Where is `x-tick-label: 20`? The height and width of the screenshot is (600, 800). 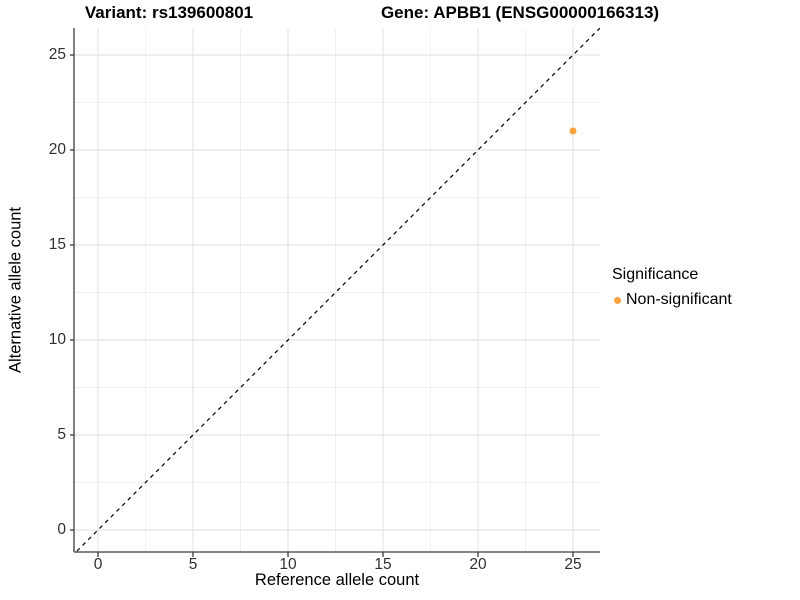
x-tick-label: 20 is located at coordinates (478, 564).